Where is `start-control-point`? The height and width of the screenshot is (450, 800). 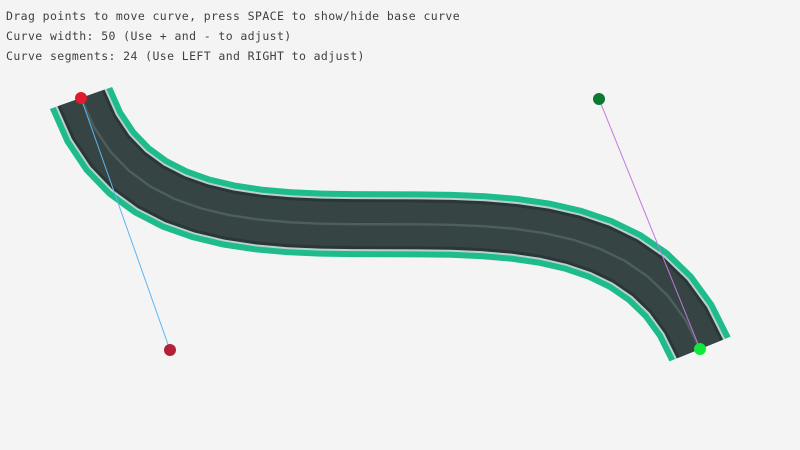
start-control-point is located at coordinates (170, 350).